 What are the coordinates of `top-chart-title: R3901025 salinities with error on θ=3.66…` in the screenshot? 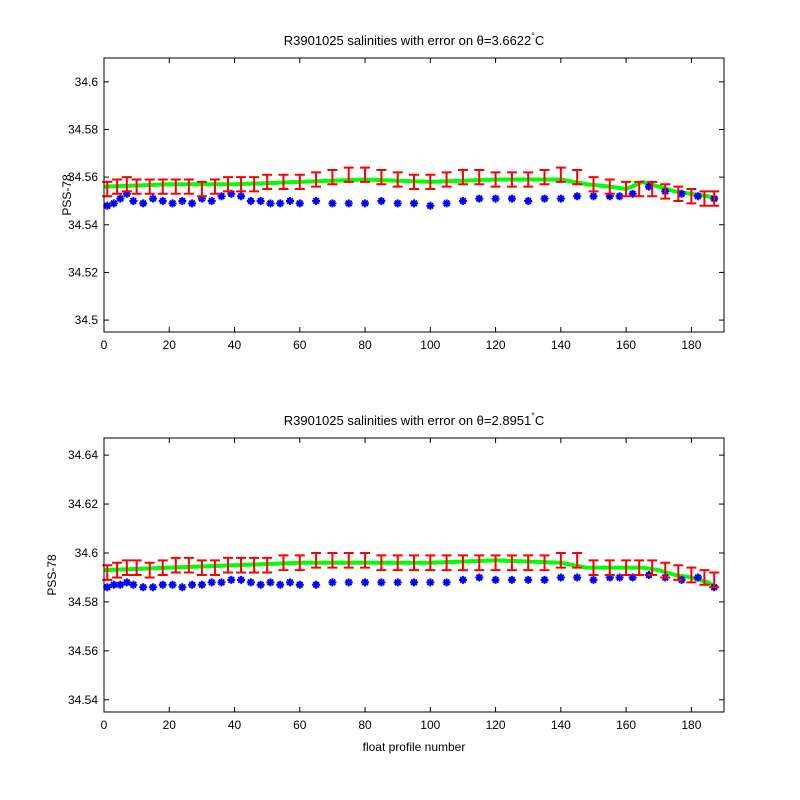 It's located at (414, 39).